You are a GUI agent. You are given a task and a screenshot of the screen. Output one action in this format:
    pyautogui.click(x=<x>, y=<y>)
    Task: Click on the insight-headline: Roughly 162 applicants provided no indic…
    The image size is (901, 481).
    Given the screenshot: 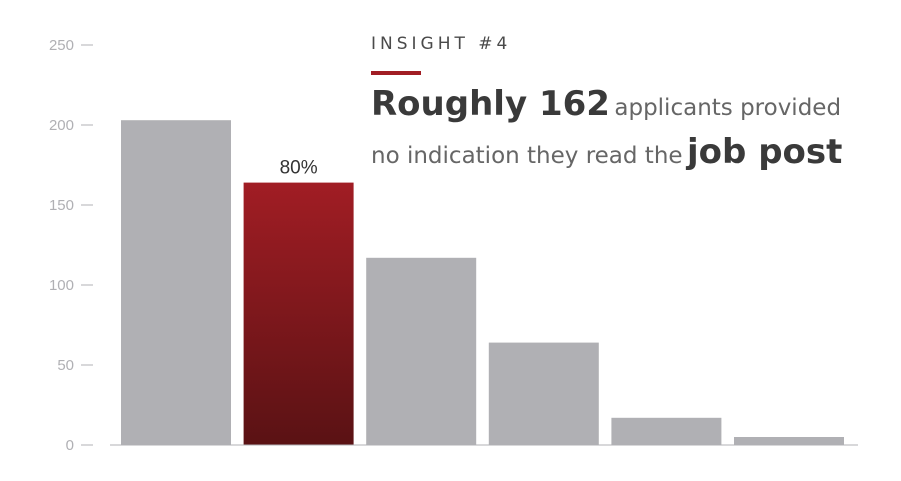 What is the action you would take?
    pyautogui.click(x=621, y=131)
    